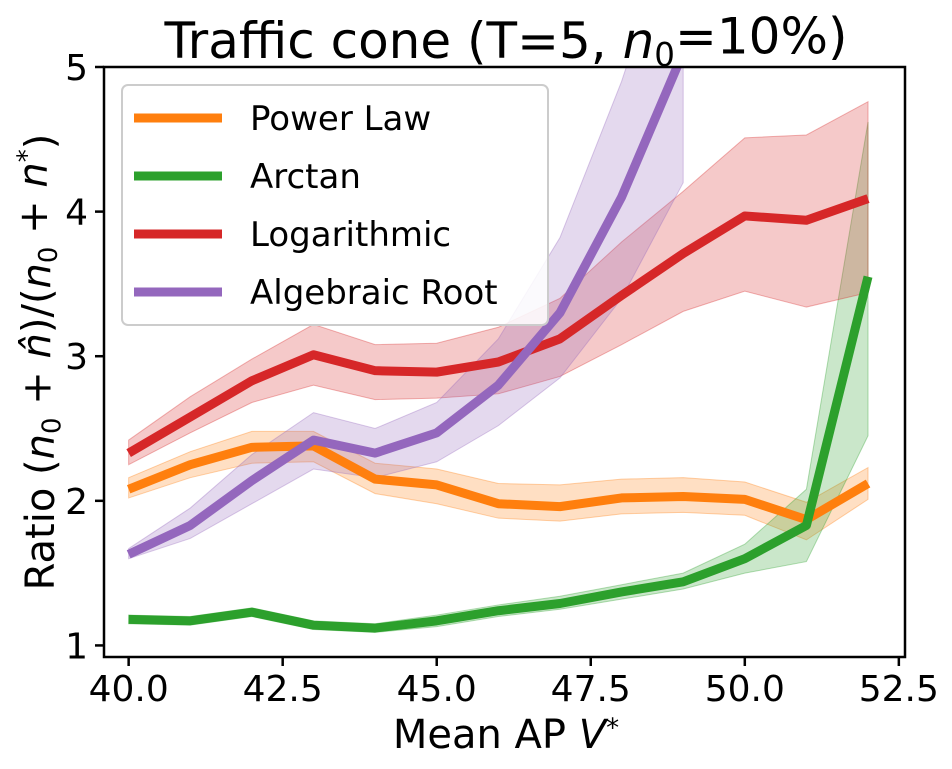  What do you see at coordinates (506, 735) in the screenshot?
I see `x-axis-label: Mean AP V*` at bounding box center [506, 735].